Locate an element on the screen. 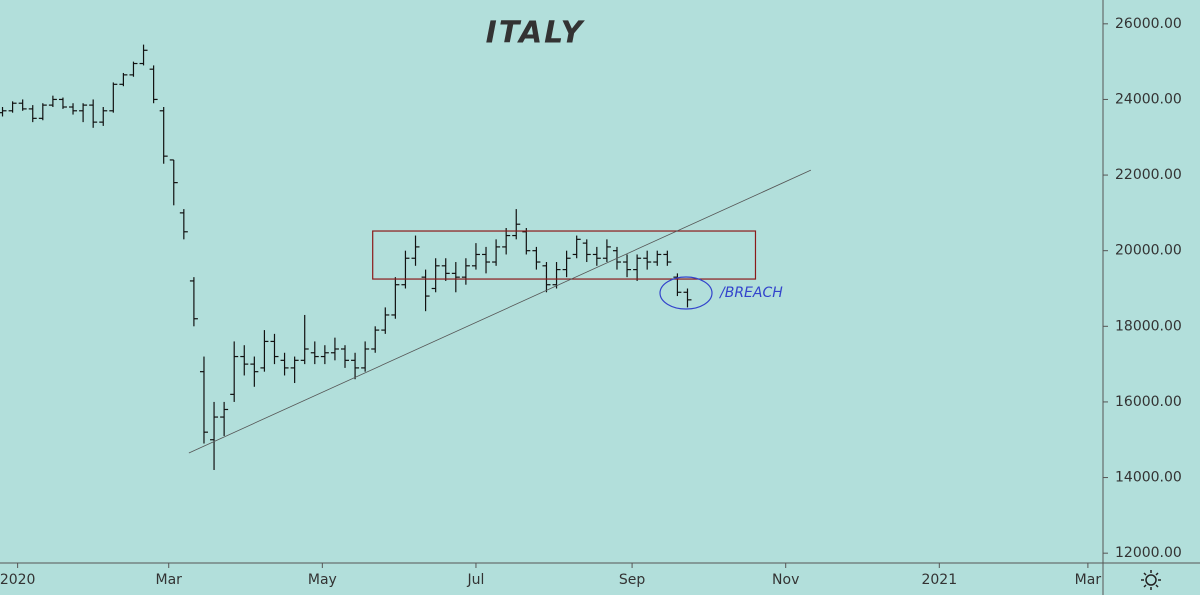  y-tick-label: 26000.00 is located at coordinates (1148, 24).